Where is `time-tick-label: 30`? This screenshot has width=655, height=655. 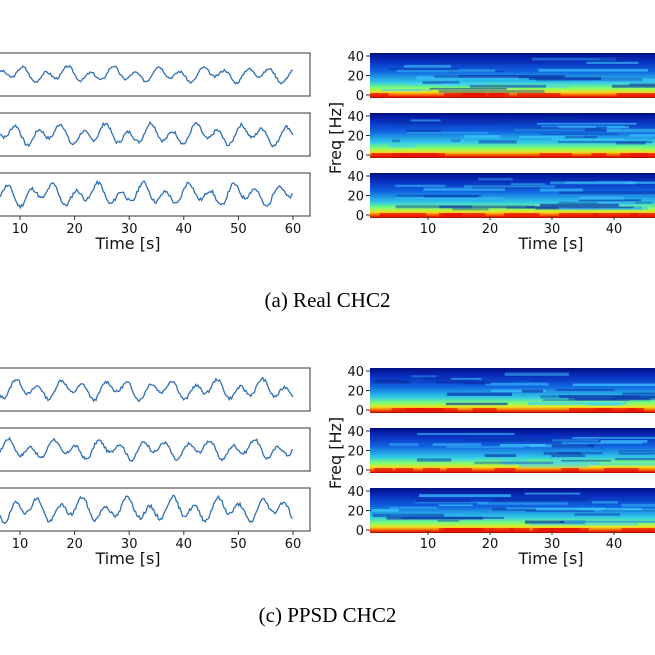 time-tick-label: 30 is located at coordinates (129, 544).